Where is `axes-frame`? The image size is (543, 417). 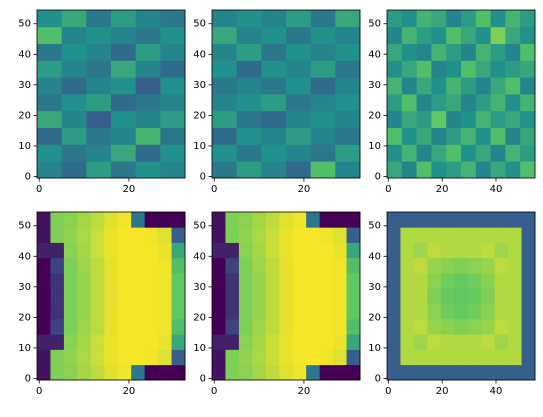 axes-frame is located at coordinates (286, 296).